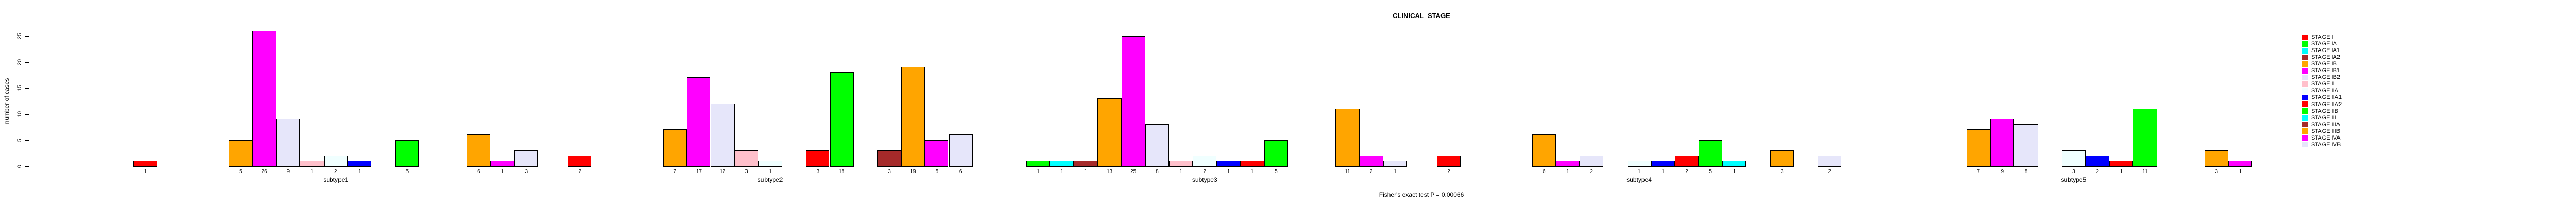 Image resolution: width=2576 pixels, height=206 pixels. I want to click on bar-subtype5-stage-iib, so click(2145, 138).